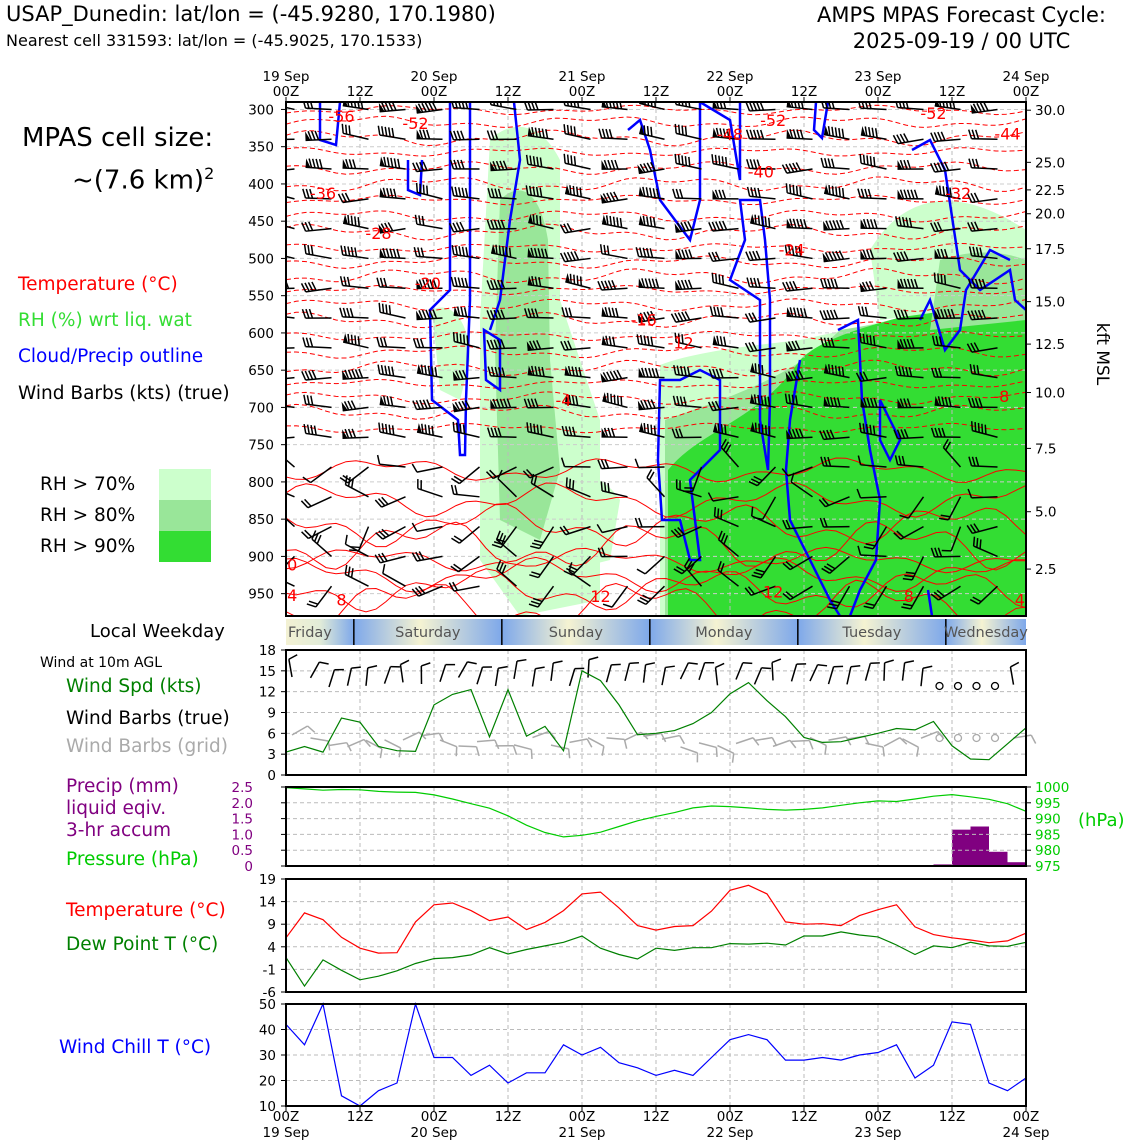  What do you see at coordinates (847, 448) in the screenshot?
I see `rh90-region-east` at bounding box center [847, 448].